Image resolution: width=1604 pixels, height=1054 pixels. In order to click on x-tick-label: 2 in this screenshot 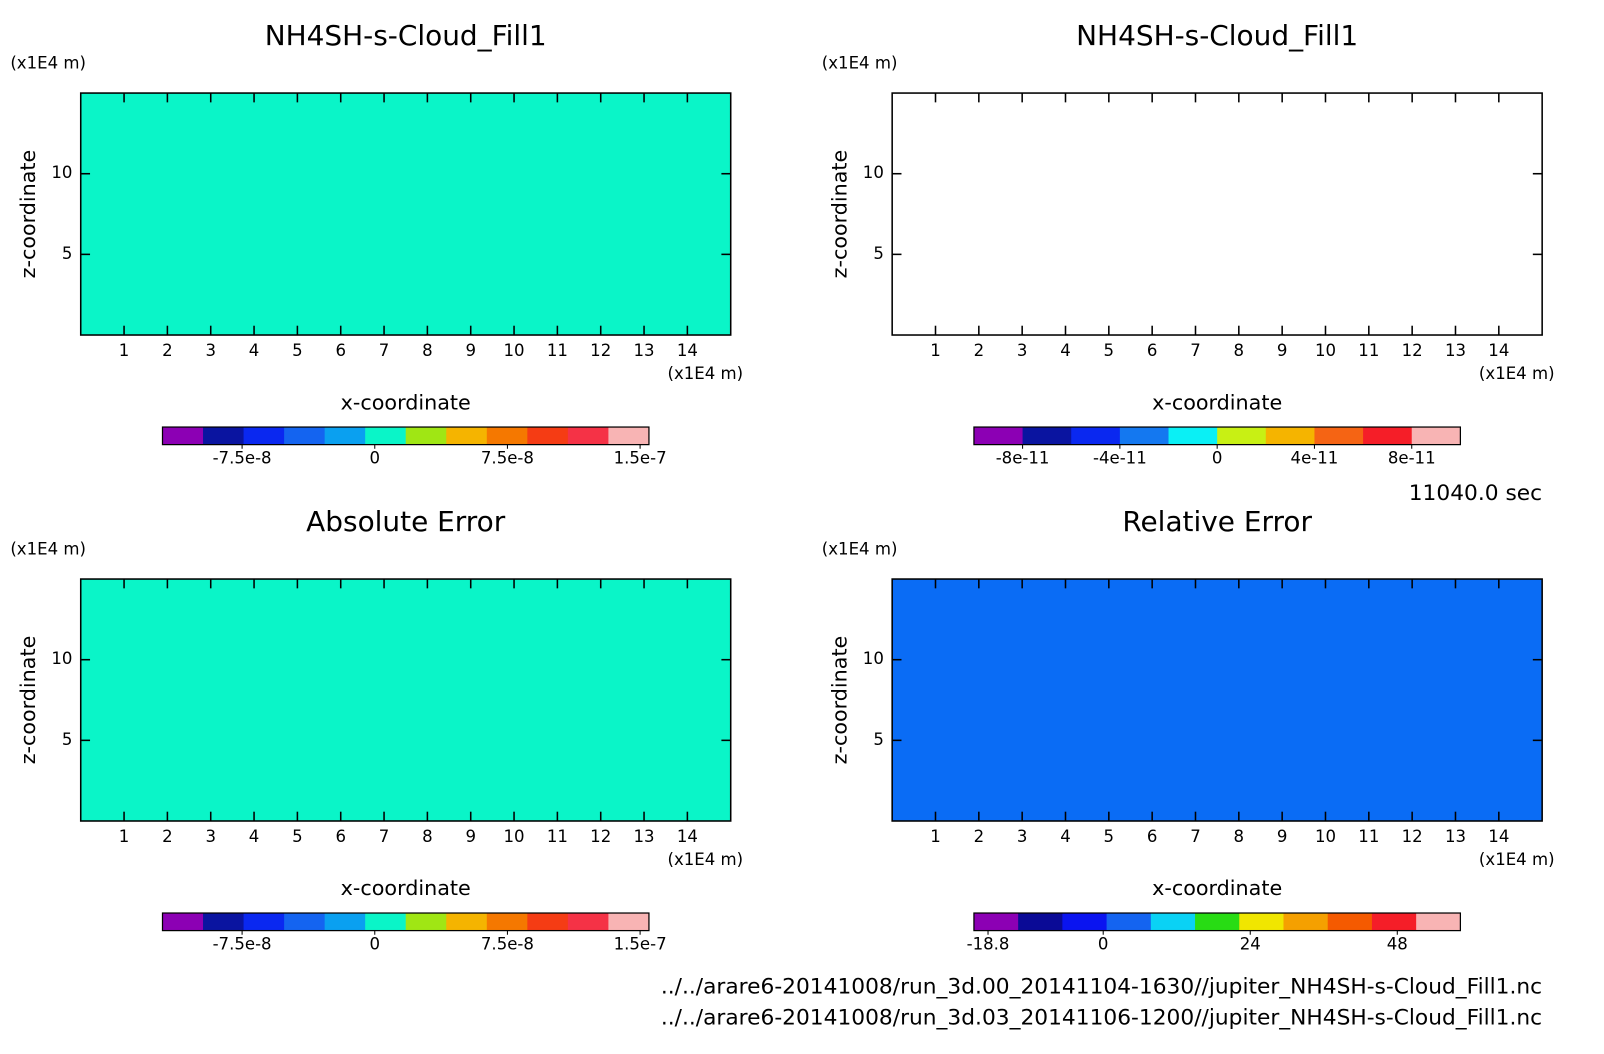, I will do `click(167, 836)`.